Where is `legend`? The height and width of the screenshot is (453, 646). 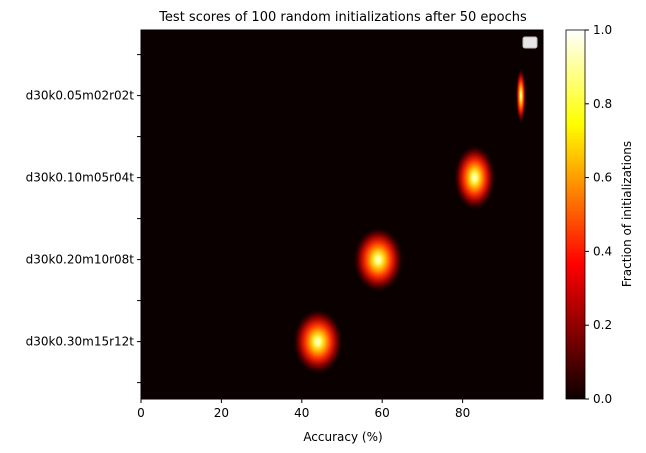 legend is located at coordinates (530, 42).